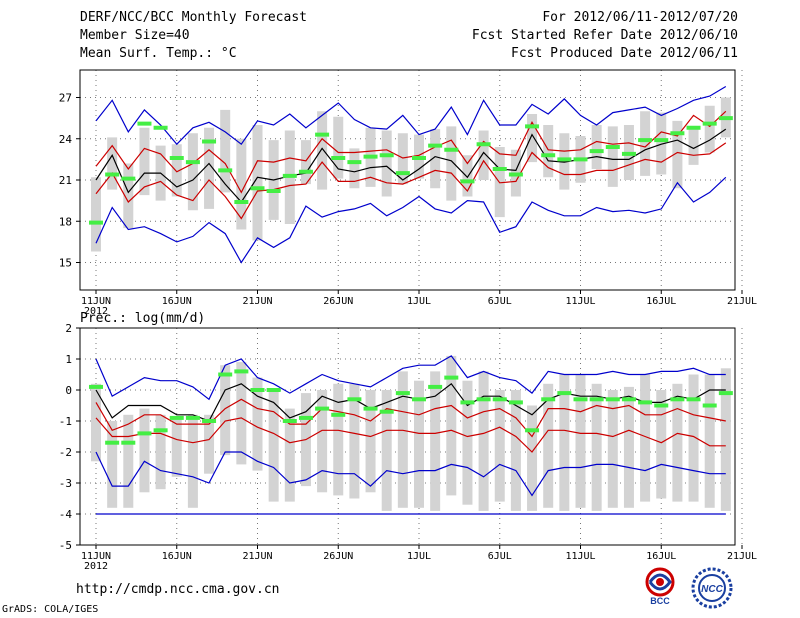 The width and height of the screenshot is (800, 618). What do you see at coordinates (177, 301) in the screenshot?
I see `x-tick-label: 16JUN` at bounding box center [177, 301].